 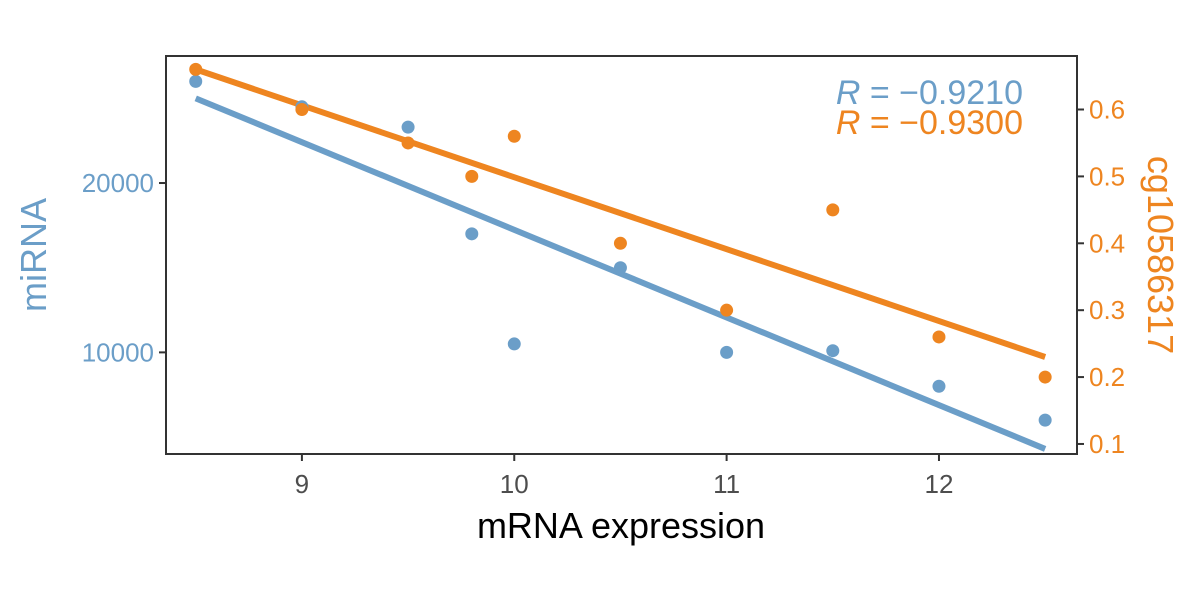 I want to click on y-axis-title-right: cg10586317, so click(x=1160, y=255).